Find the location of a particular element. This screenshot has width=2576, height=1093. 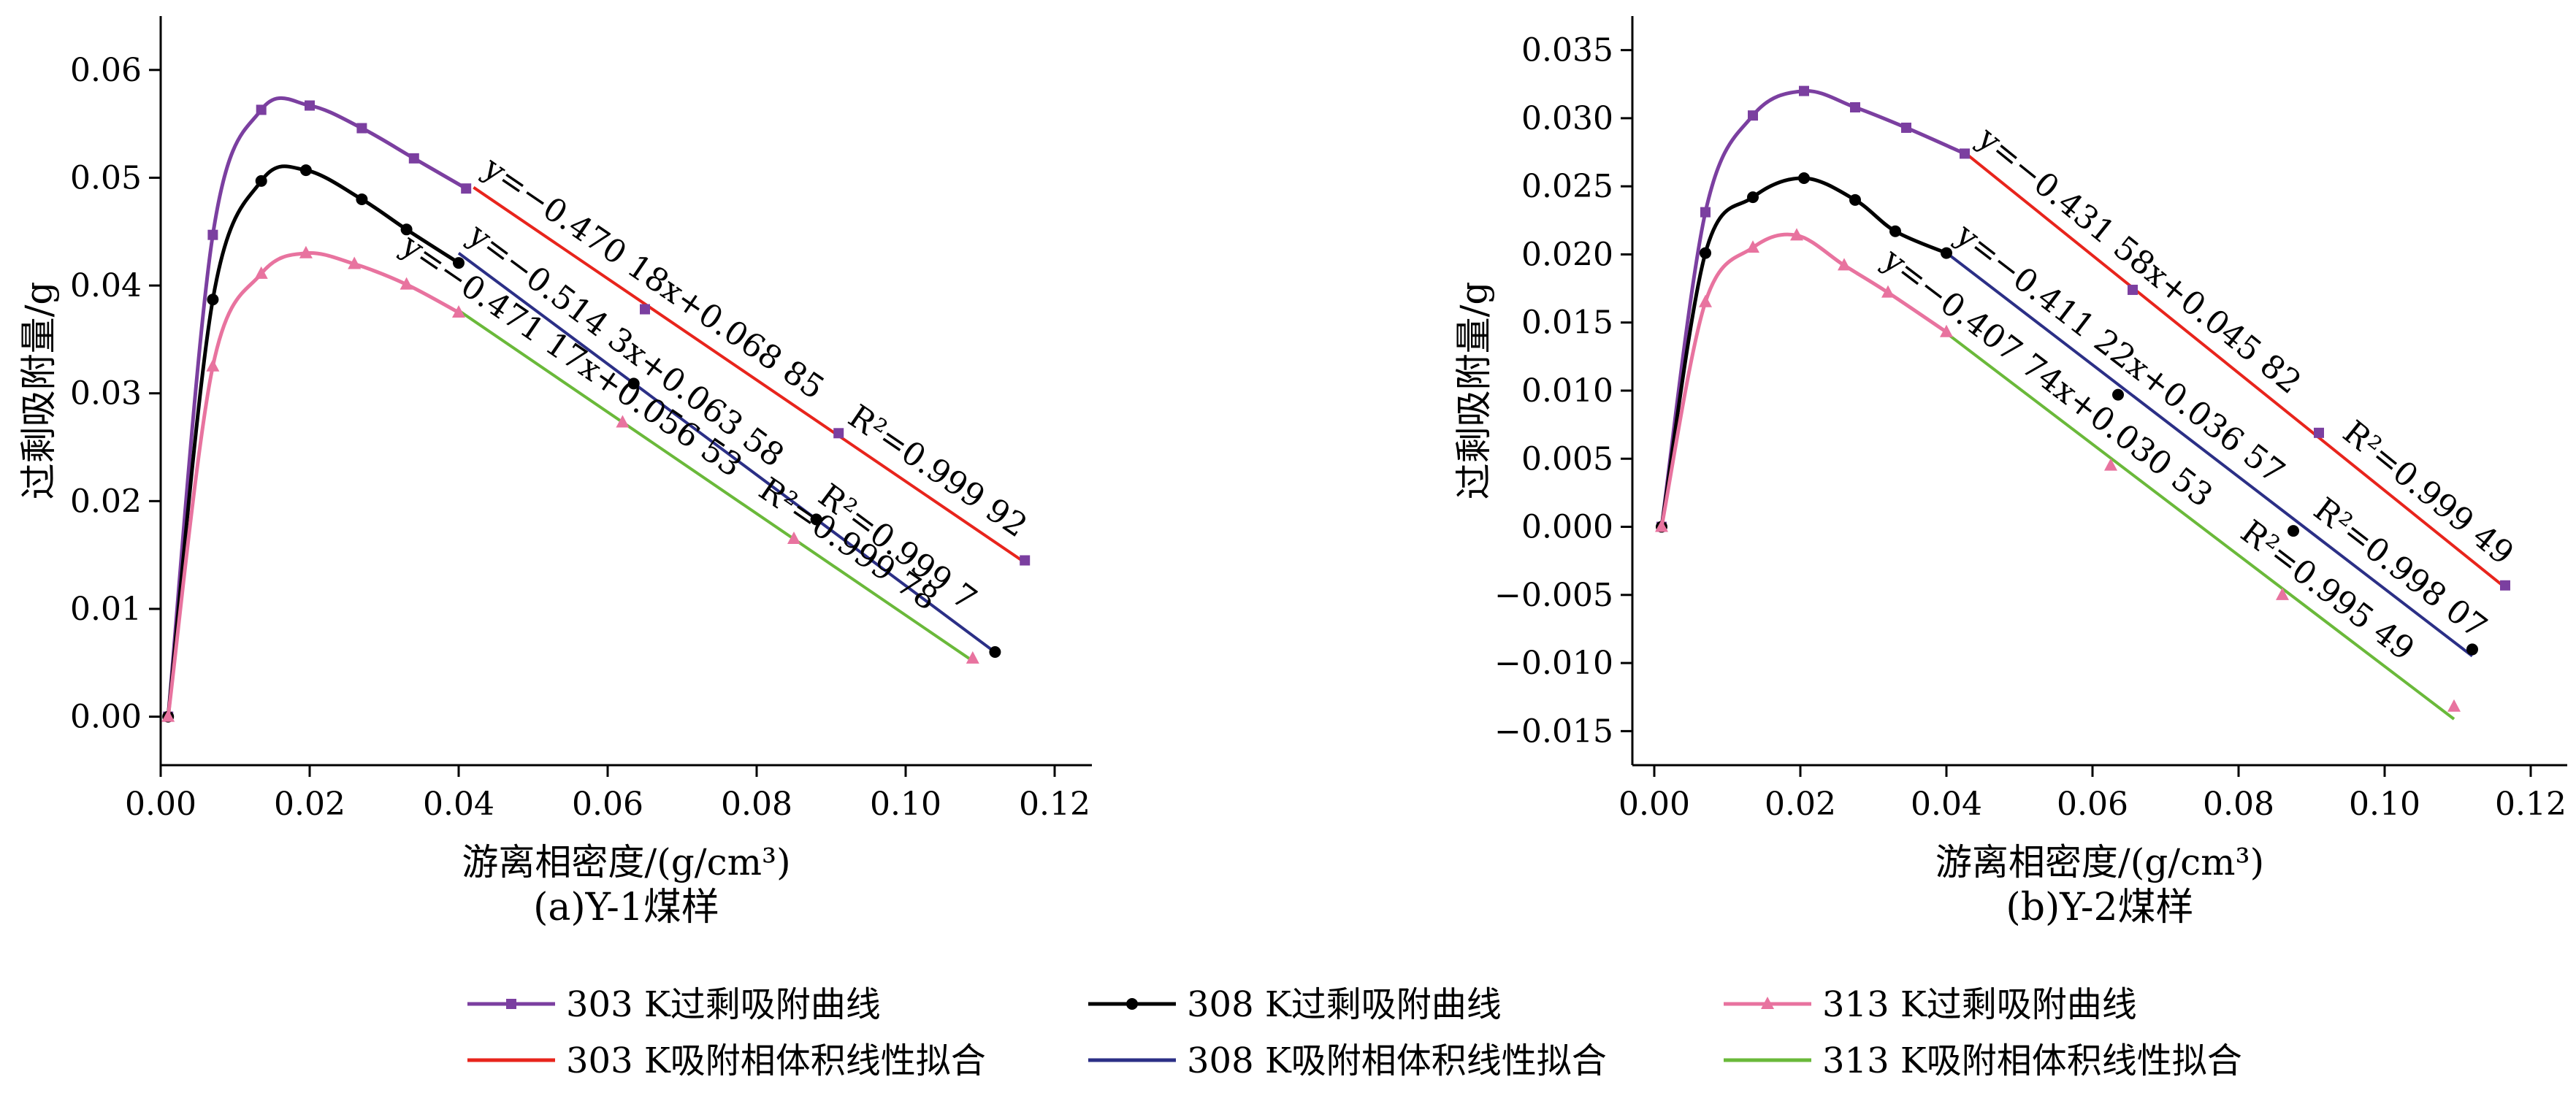

fit-r2-label: R²=0.995 49 is located at coordinates (2327, 590).